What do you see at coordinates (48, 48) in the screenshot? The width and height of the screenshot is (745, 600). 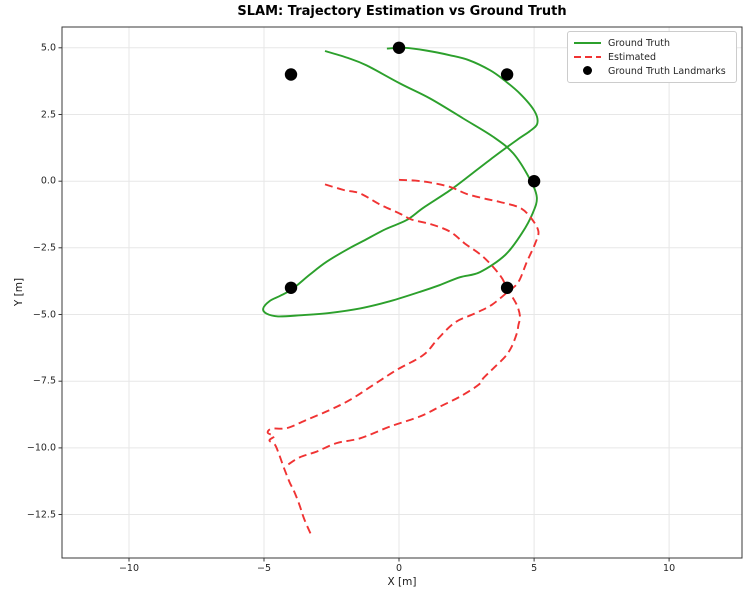 I see `y-tick-label: 5.0` at bounding box center [48, 48].